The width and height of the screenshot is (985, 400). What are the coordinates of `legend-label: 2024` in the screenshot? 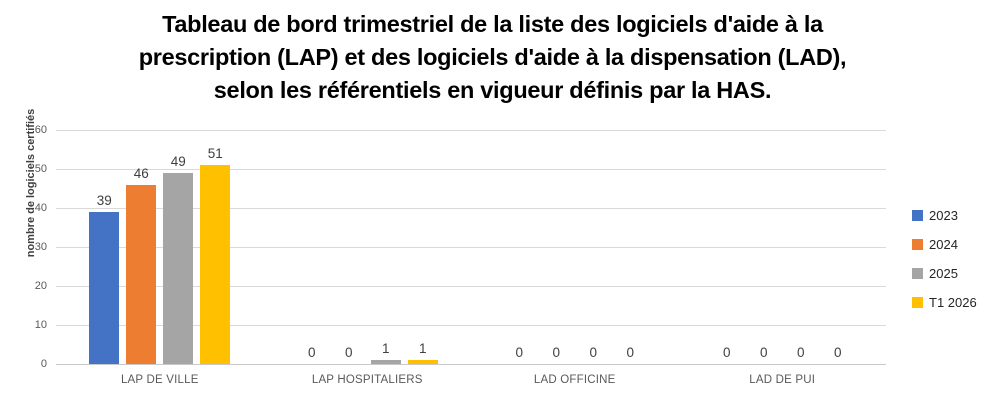 It's located at (943, 244).